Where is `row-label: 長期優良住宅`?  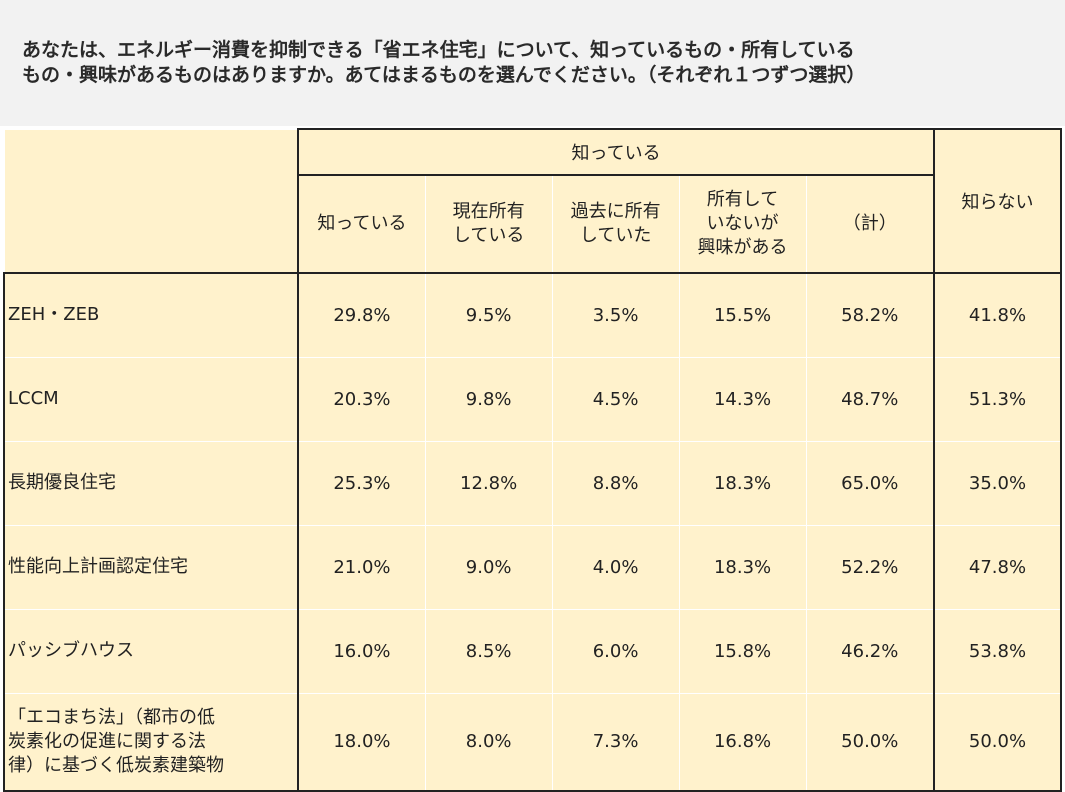
row-label: 長期優良住宅 is located at coordinates (151, 483).